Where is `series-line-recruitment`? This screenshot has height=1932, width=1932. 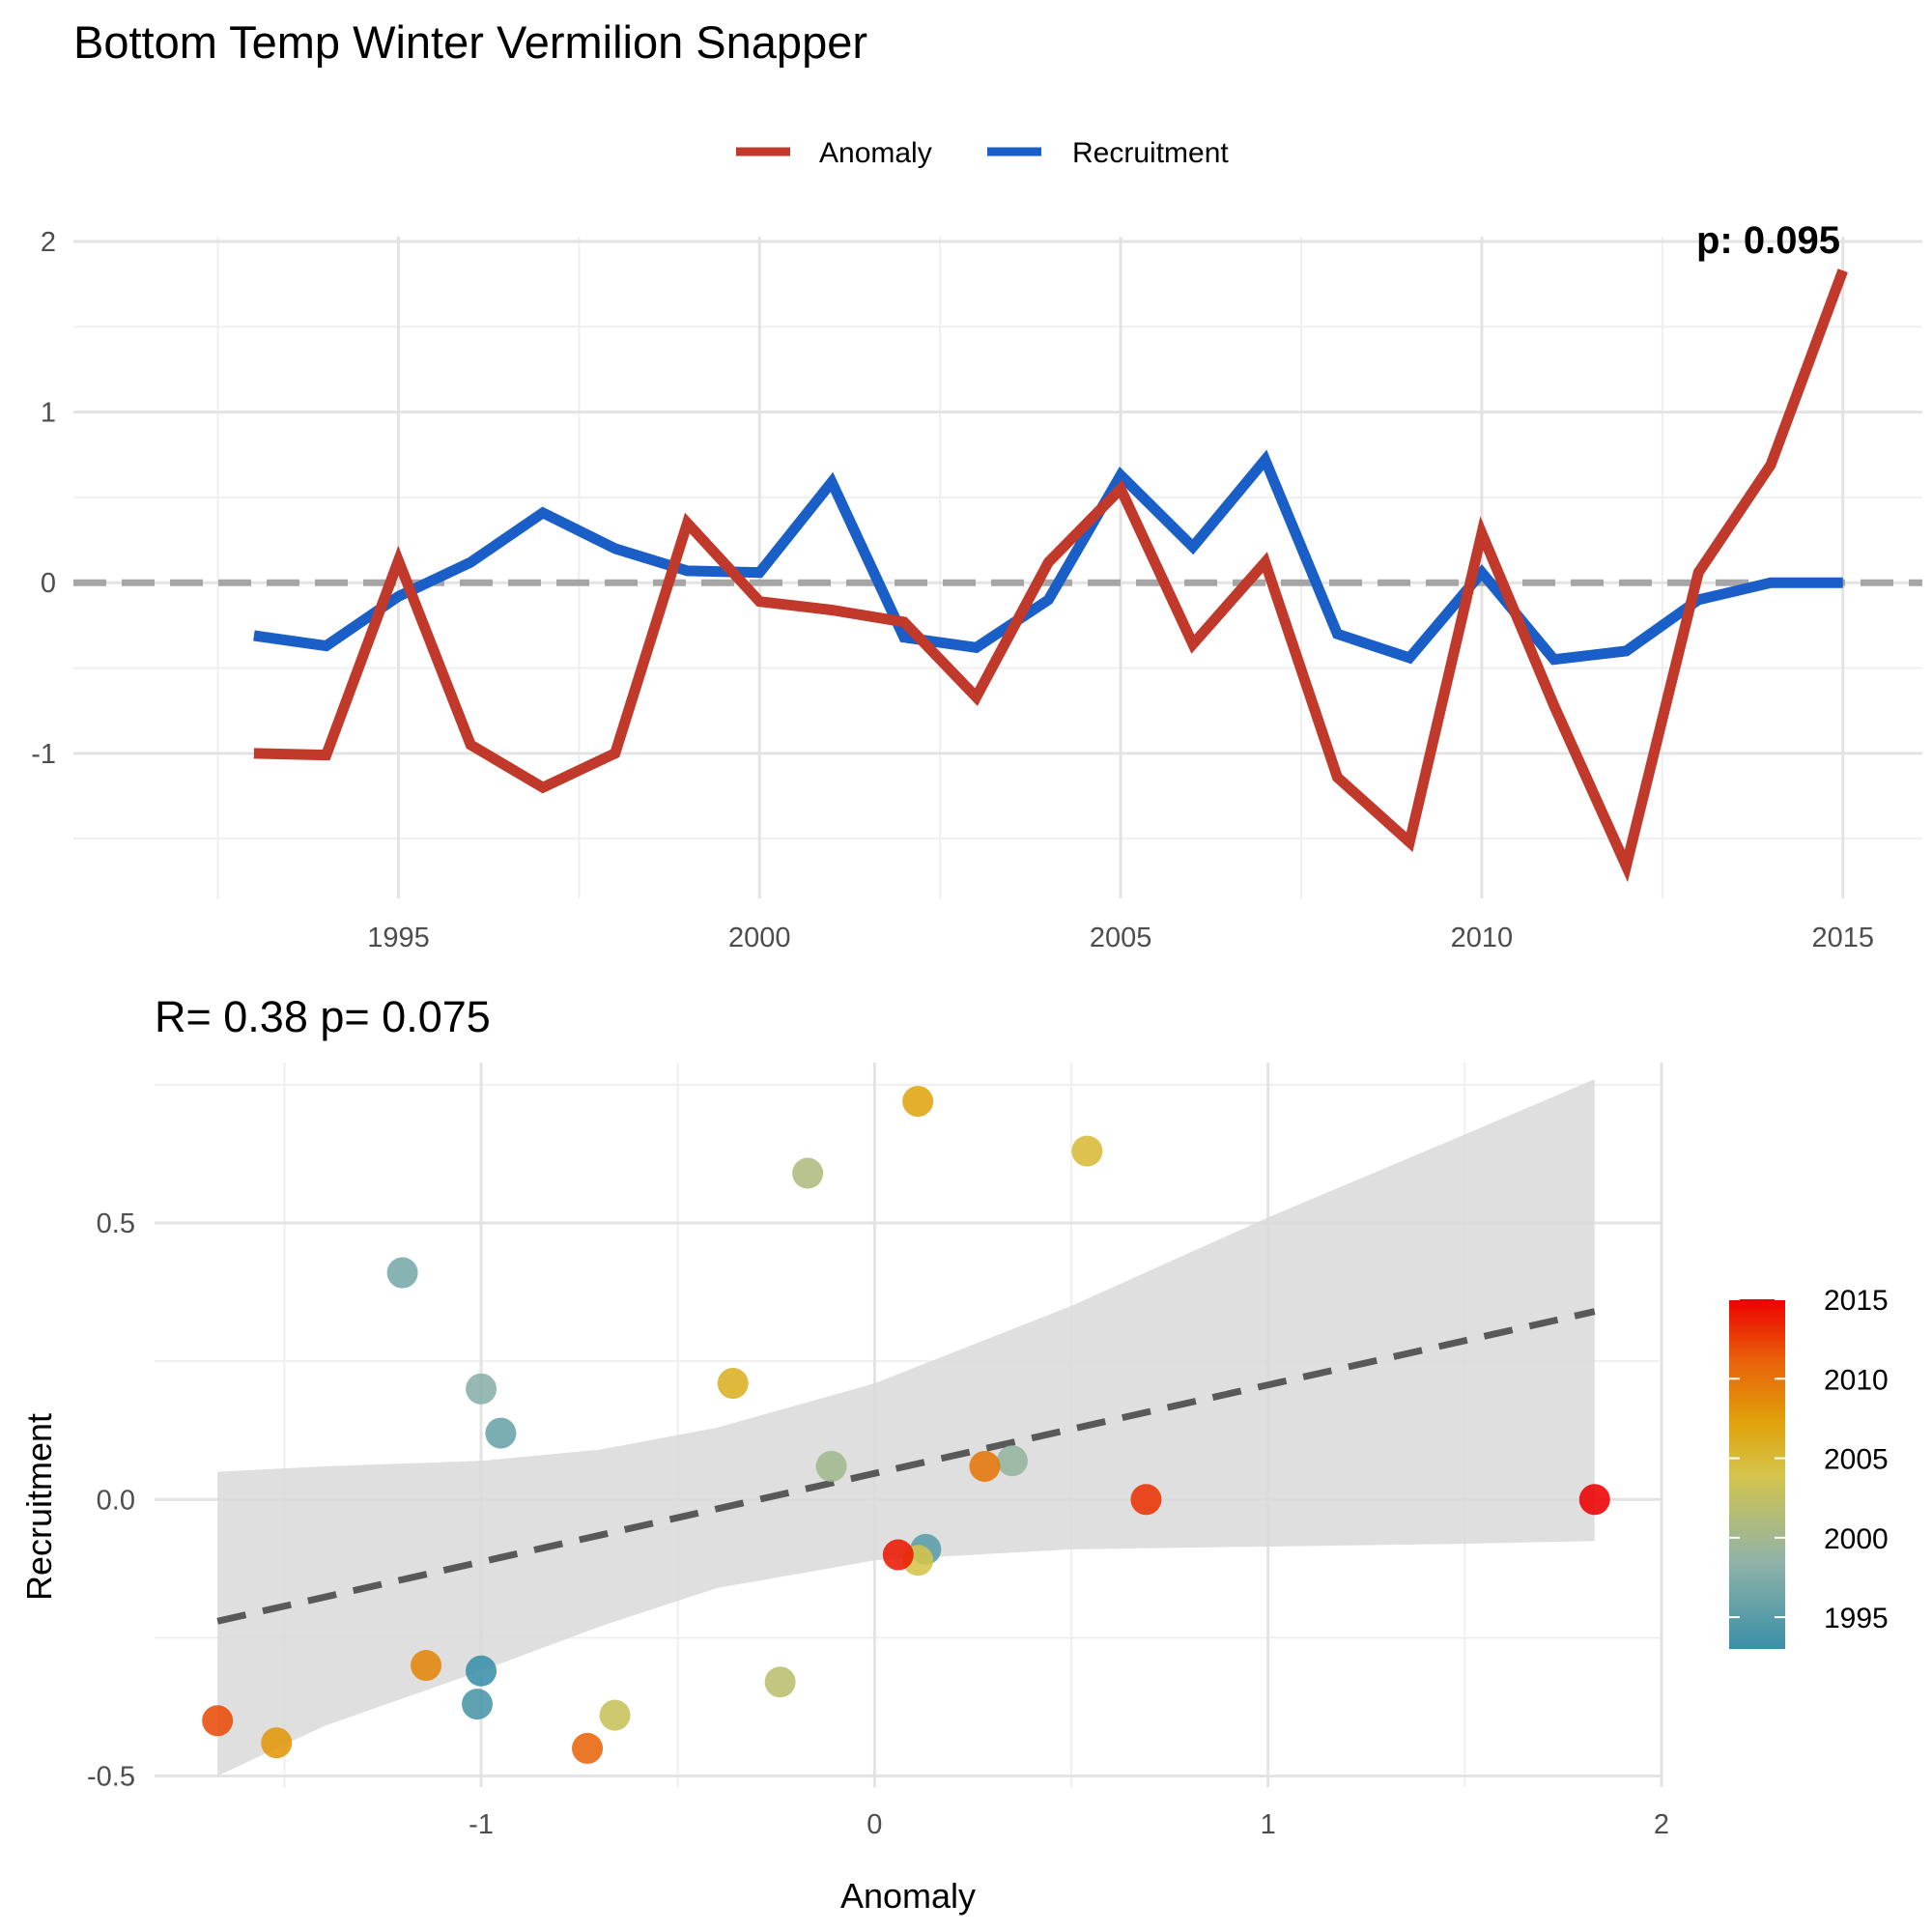
series-line-recruitment is located at coordinates (1048, 557).